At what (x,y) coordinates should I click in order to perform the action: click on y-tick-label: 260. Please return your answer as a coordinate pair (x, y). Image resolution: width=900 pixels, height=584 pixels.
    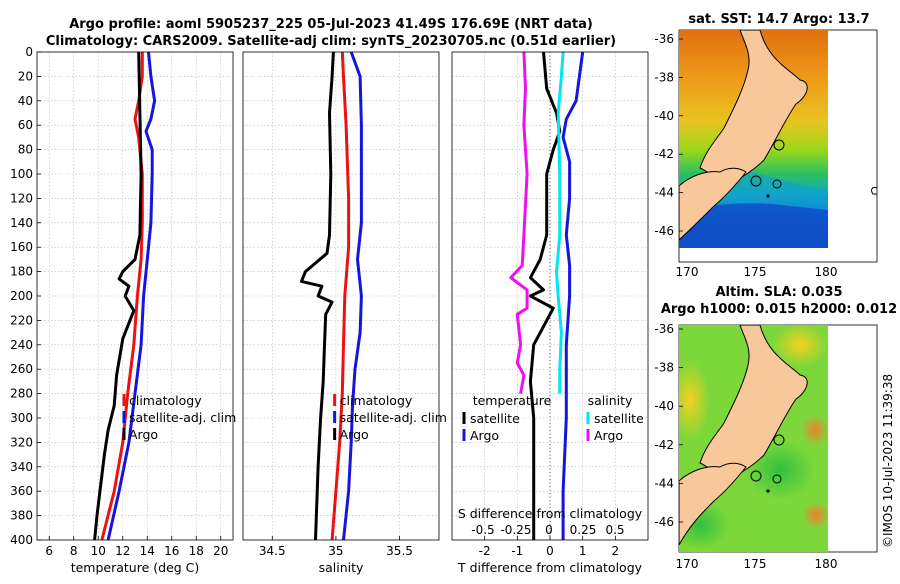
    Looking at the image, I should click on (21, 369).